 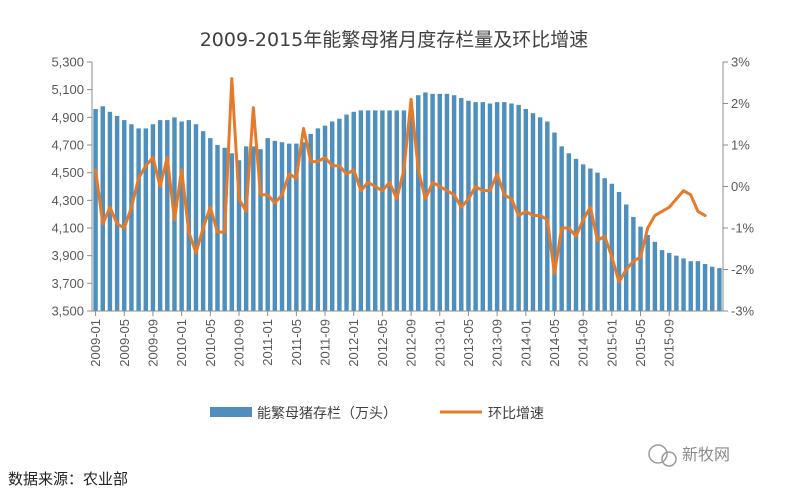 What do you see at coordinates (439, 343) in the screenshot?
I see `x-tick-label: 2013-01` at bounding box center [439, 343].